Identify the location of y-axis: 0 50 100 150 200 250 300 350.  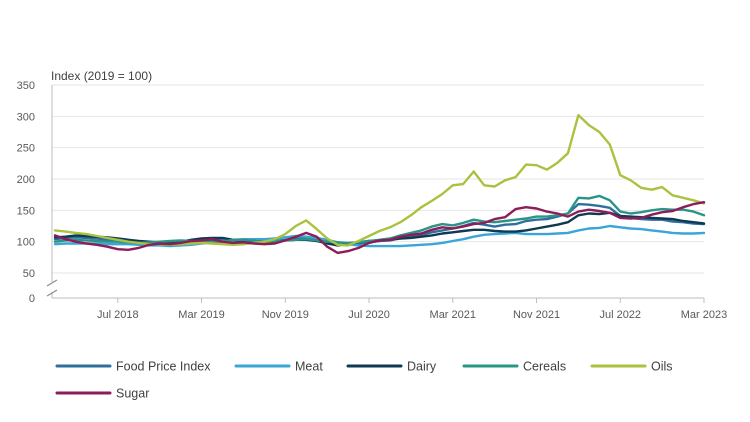
(37, 192).